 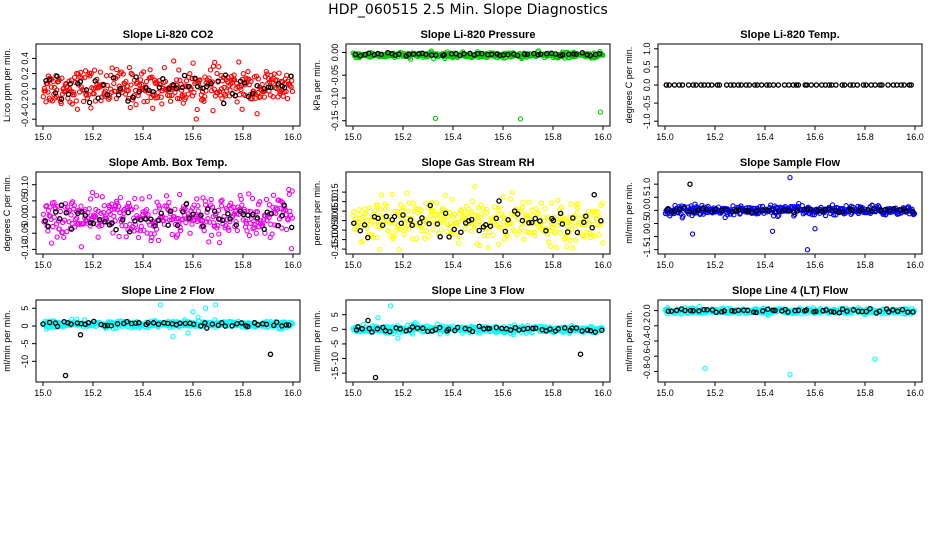 What do you see at coordinates (7, 85) in the screenshot?
I see `y-axis-label: Li:co ppm per min.` at bounding box center [7, 85].